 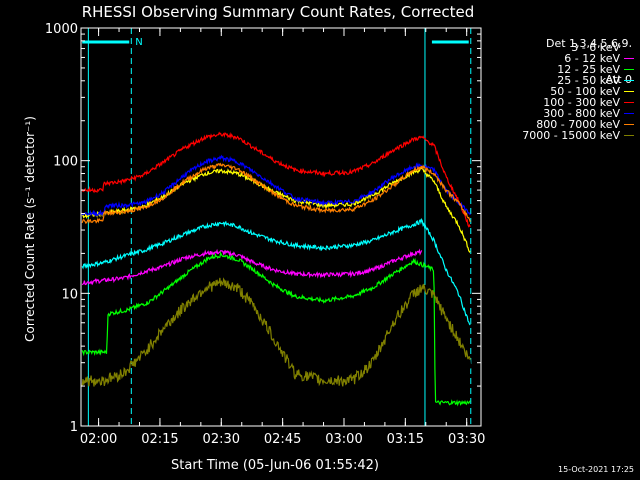 What do you see at coordinates (282, 439) in the screenshot?
I see `x-tick-label: 02:45` at bounding box center [282, 439].